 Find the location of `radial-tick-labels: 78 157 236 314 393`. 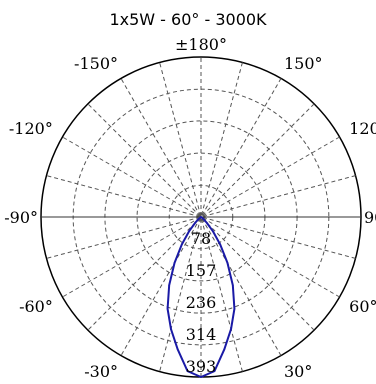

radial-tick-labels: 78 157 236 314 393 is located at coordinates (201, 302).